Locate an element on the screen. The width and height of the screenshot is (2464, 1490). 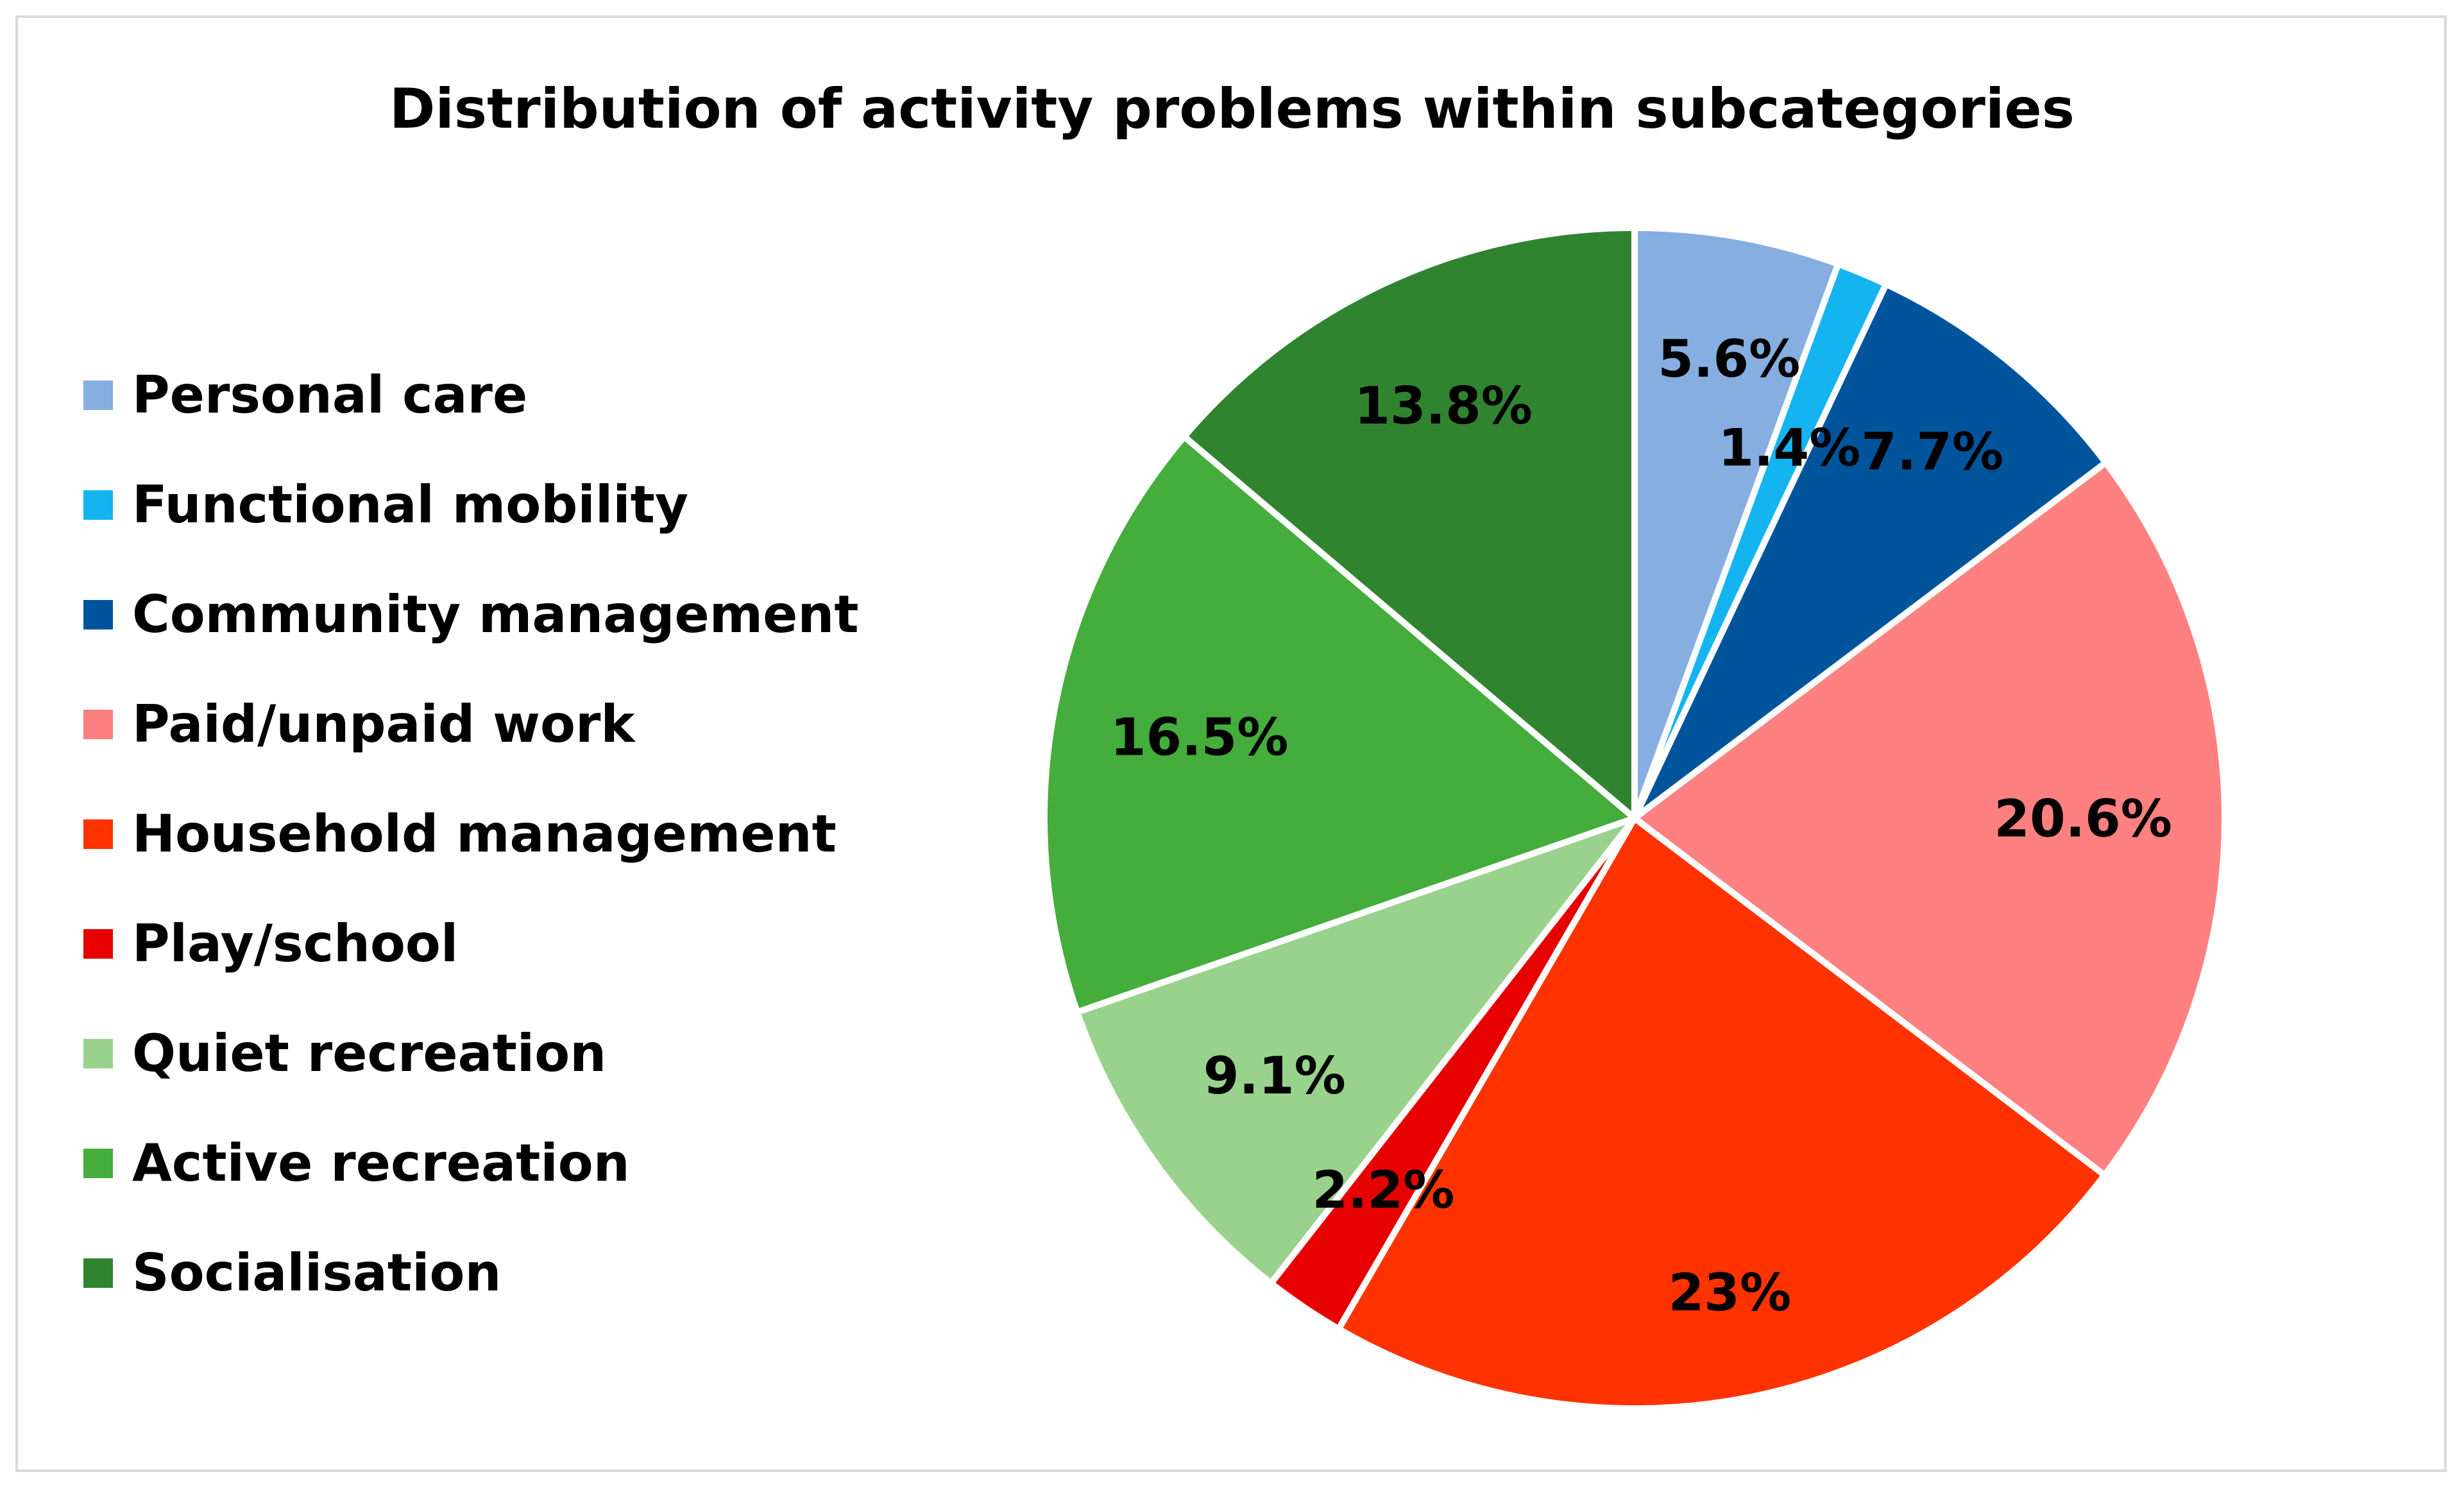
legend-item-paid-unpaid-work: Paid/unpaid work is located at coordinates (471, 724).